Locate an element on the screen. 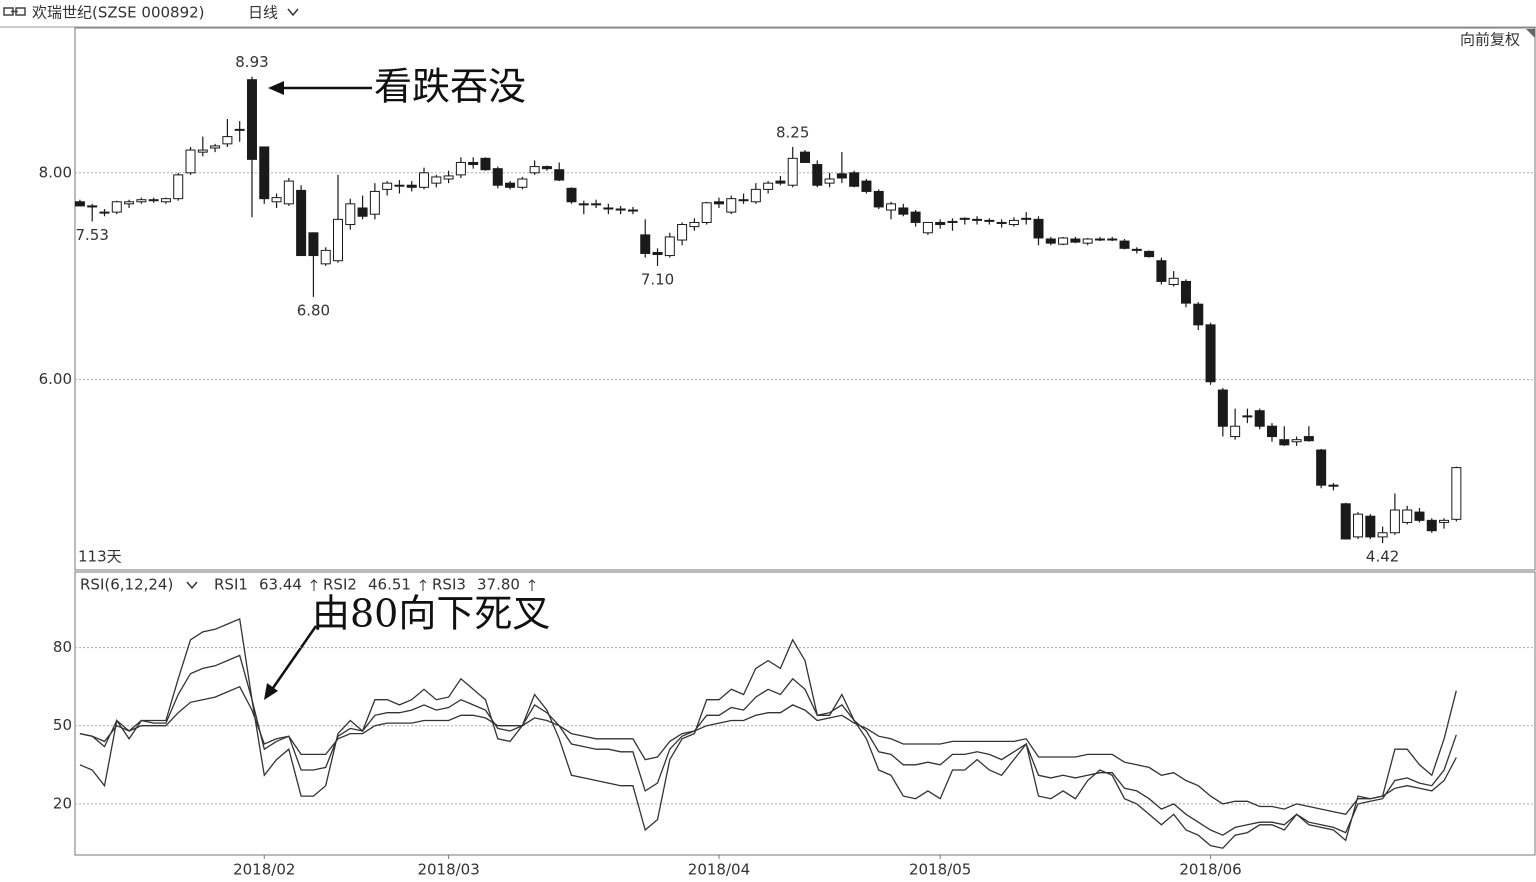  y-tick-label: 80 is located at coordinates (62, 647).